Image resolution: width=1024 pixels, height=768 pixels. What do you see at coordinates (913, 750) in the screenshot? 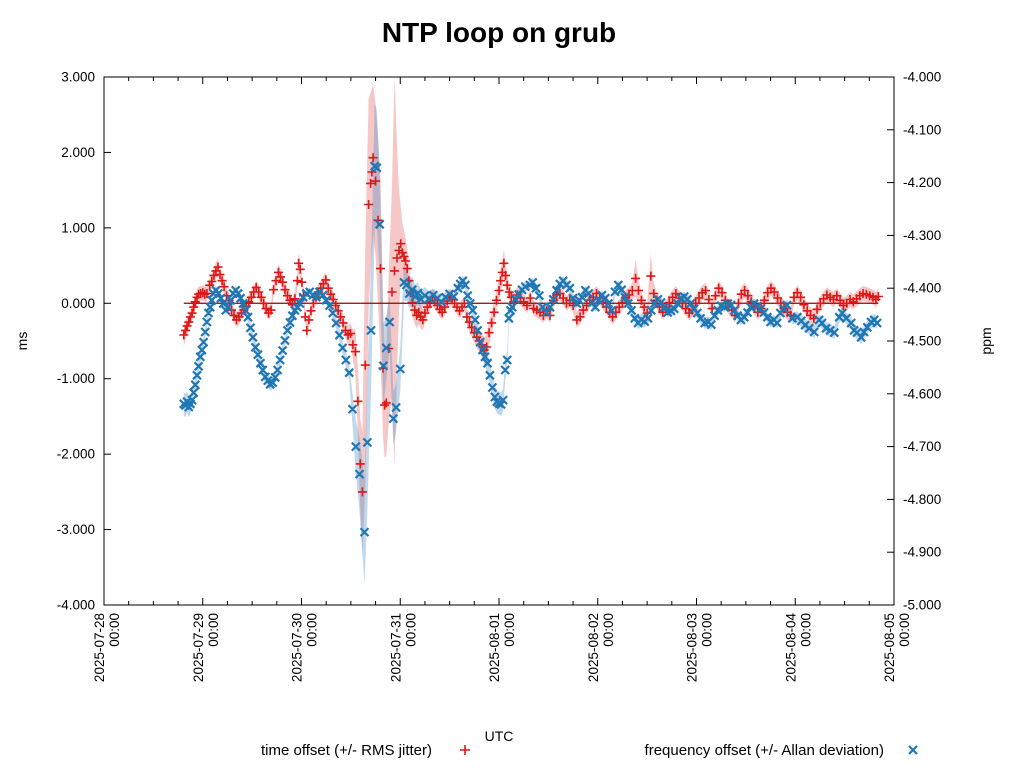
I see `cross-marker-icon` at bounding box center [913, 750].